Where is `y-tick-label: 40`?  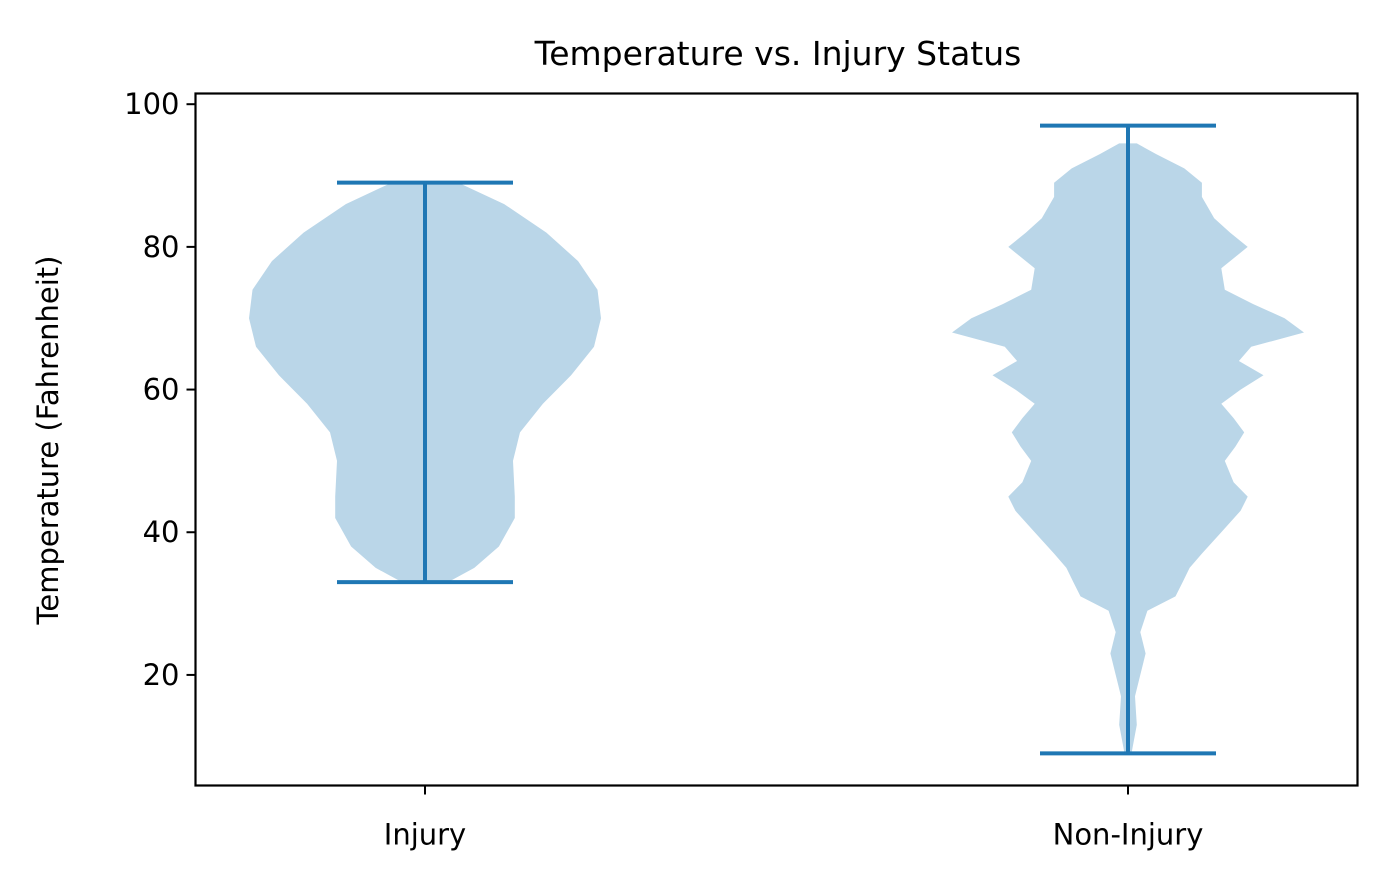
y-tick-label: 40 is located at coordinates (161, 532).